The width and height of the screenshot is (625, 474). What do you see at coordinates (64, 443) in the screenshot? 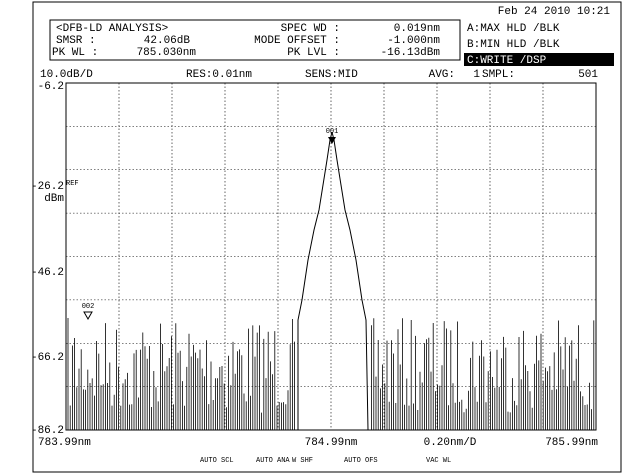
I see `x-label: 783.99nm` at bounding box center [64, 443].